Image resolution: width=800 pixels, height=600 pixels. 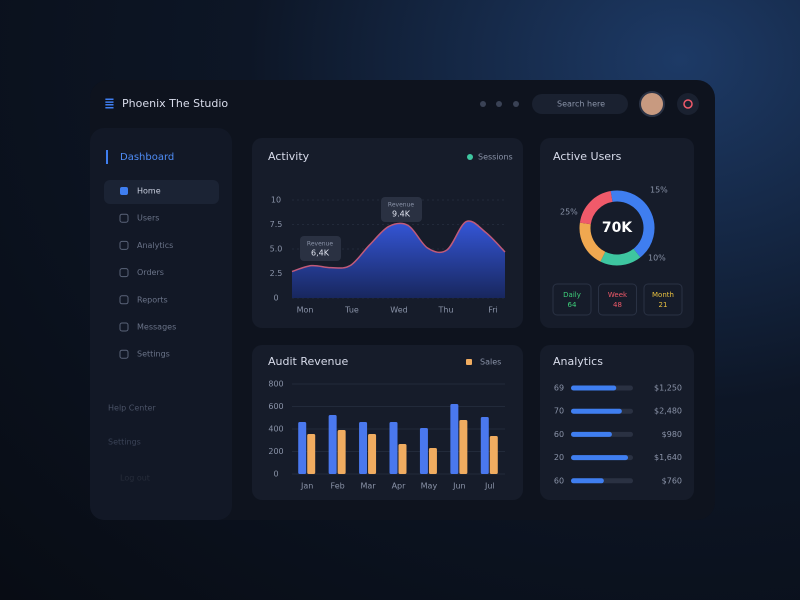 I want to click on x-tick-label: Wed, so click(x=398, y=310).